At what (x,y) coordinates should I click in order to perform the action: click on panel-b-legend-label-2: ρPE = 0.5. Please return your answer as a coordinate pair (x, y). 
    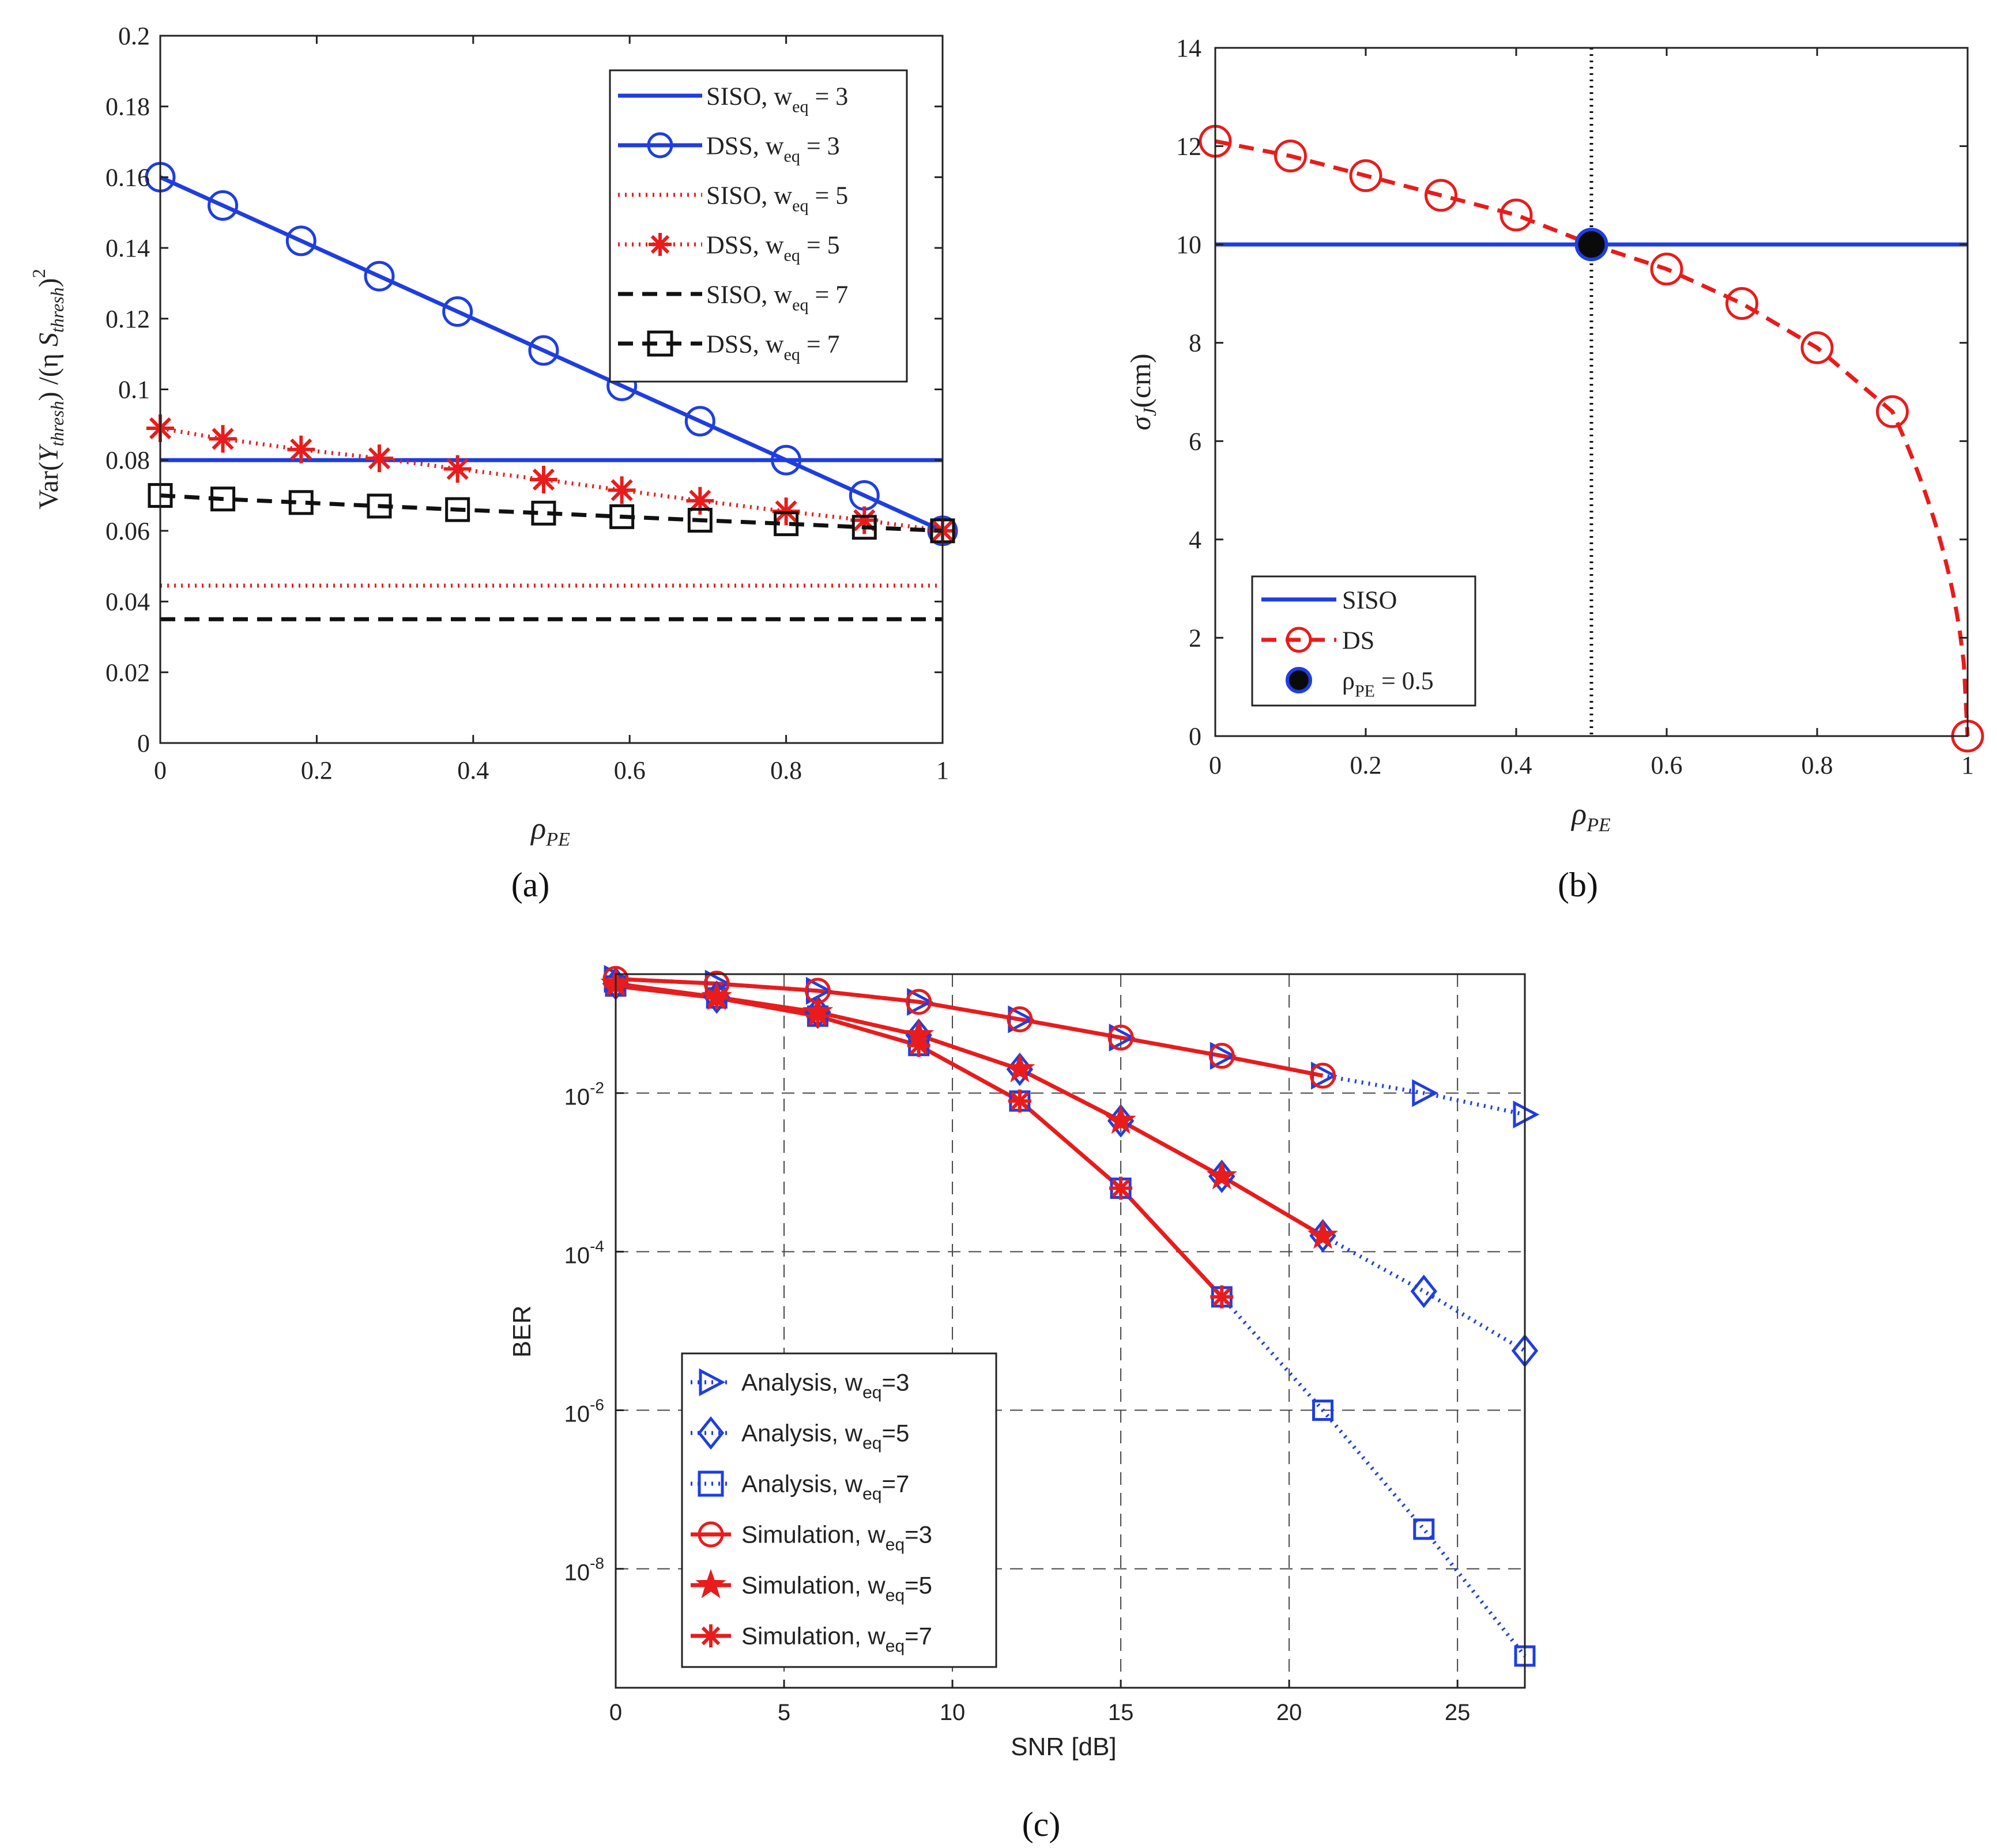
    Looking at the image, I should click on (1388, 683).